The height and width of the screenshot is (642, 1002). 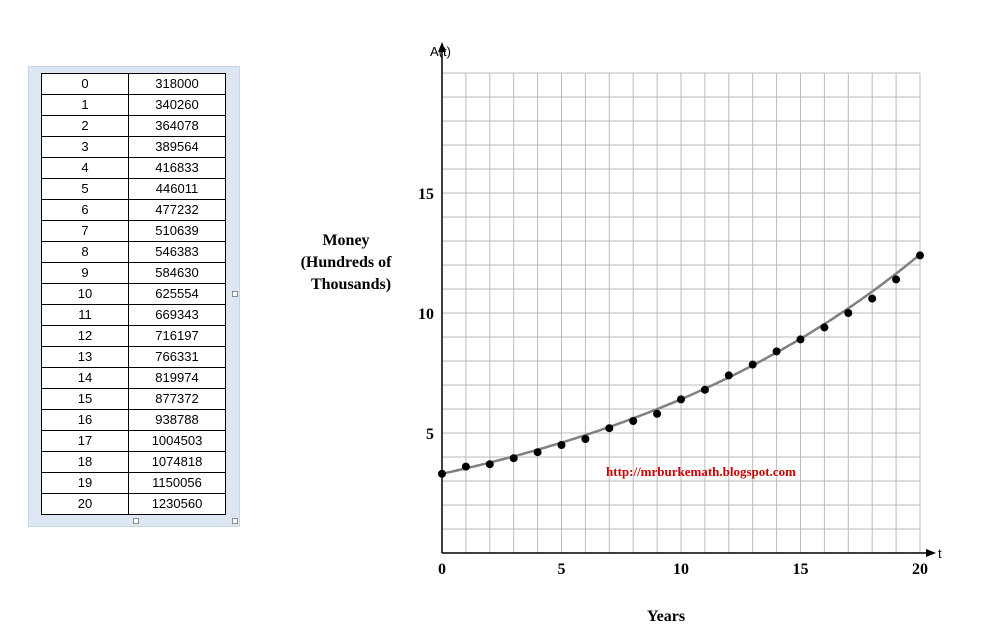 I want to click on table-row: 19 1150056, so click(x=133, y=483).